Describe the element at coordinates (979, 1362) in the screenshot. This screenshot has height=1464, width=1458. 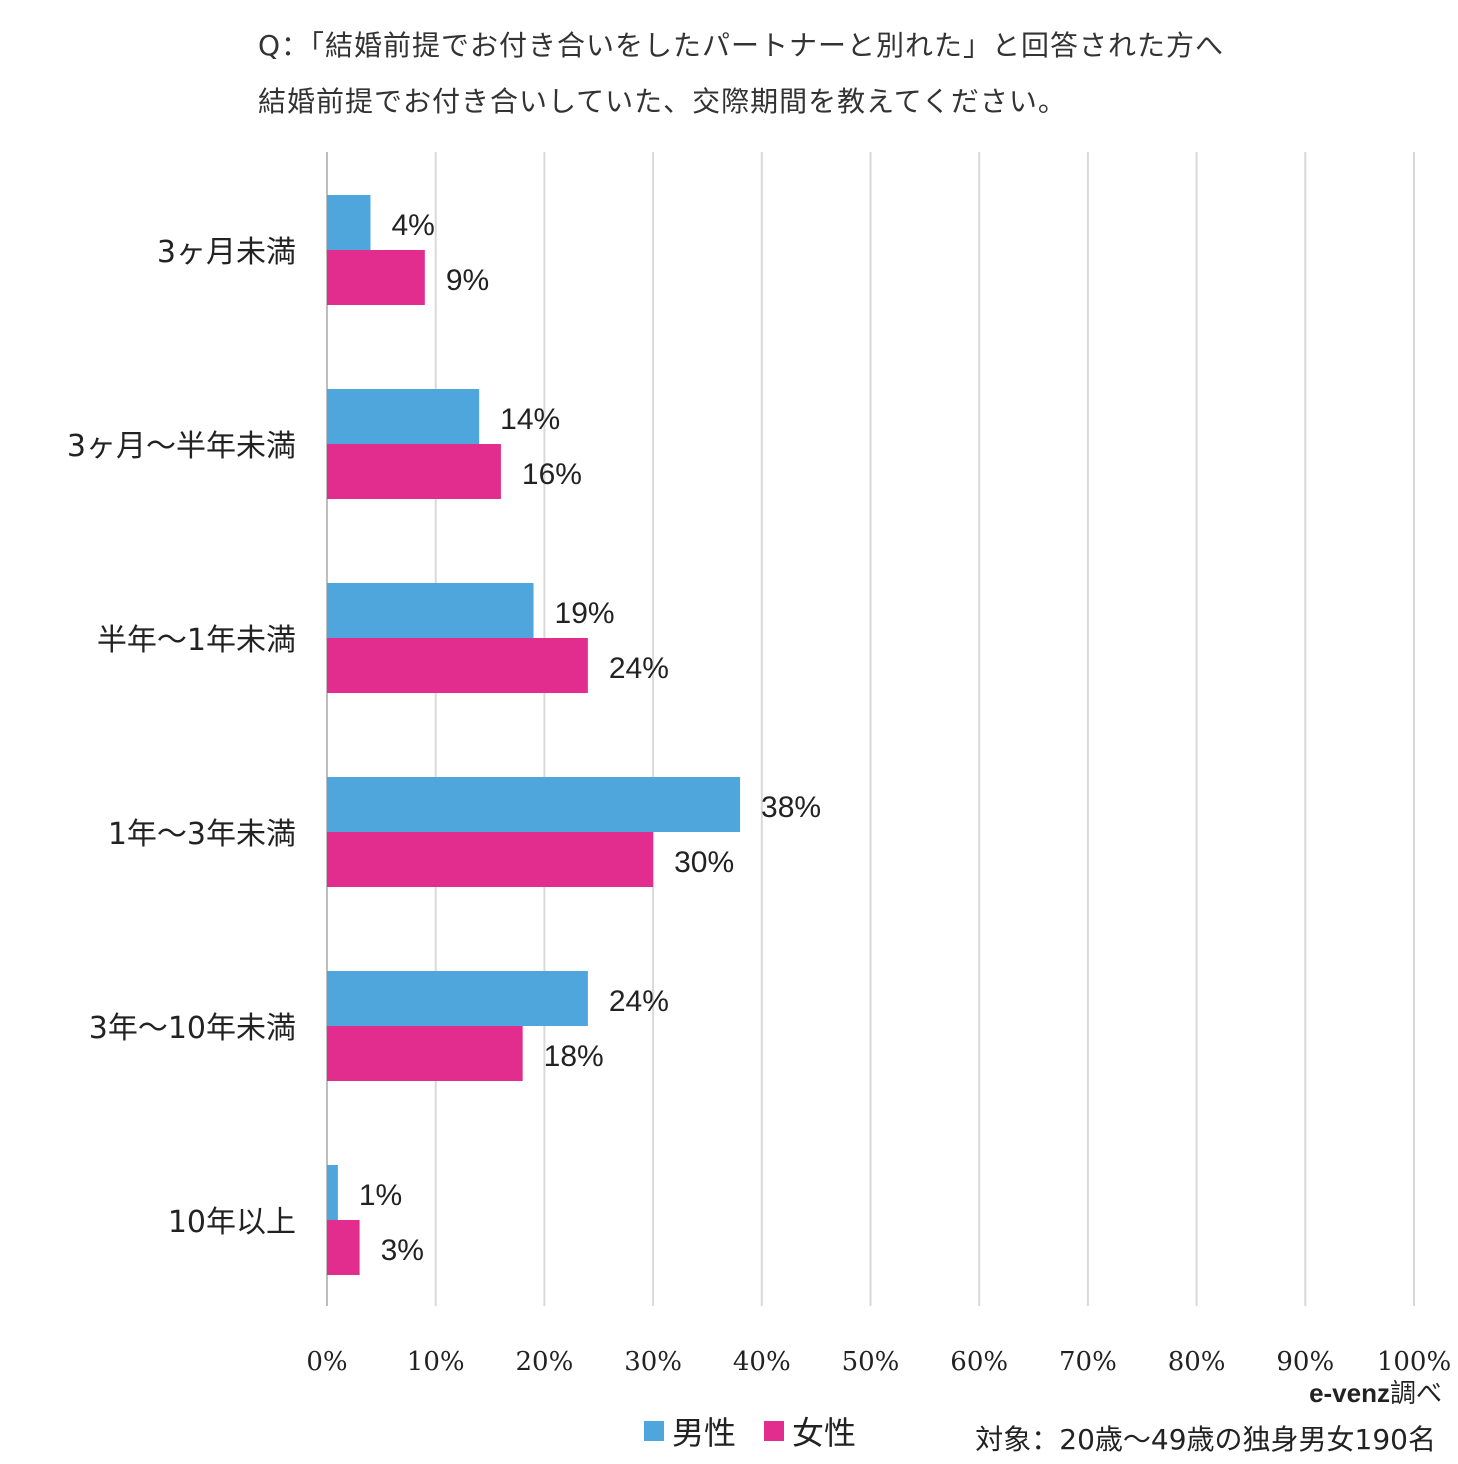
I see `x-tick-label: 60%` at that location.